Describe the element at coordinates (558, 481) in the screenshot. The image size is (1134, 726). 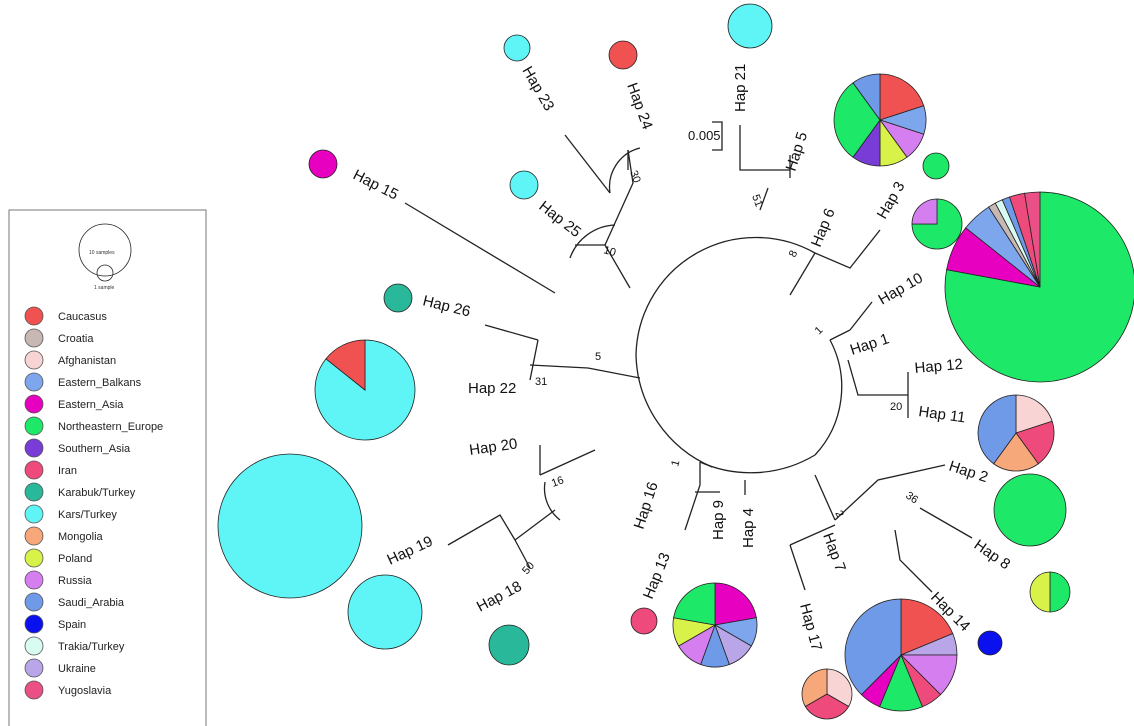
I see `support-value-4: 16` at that location.